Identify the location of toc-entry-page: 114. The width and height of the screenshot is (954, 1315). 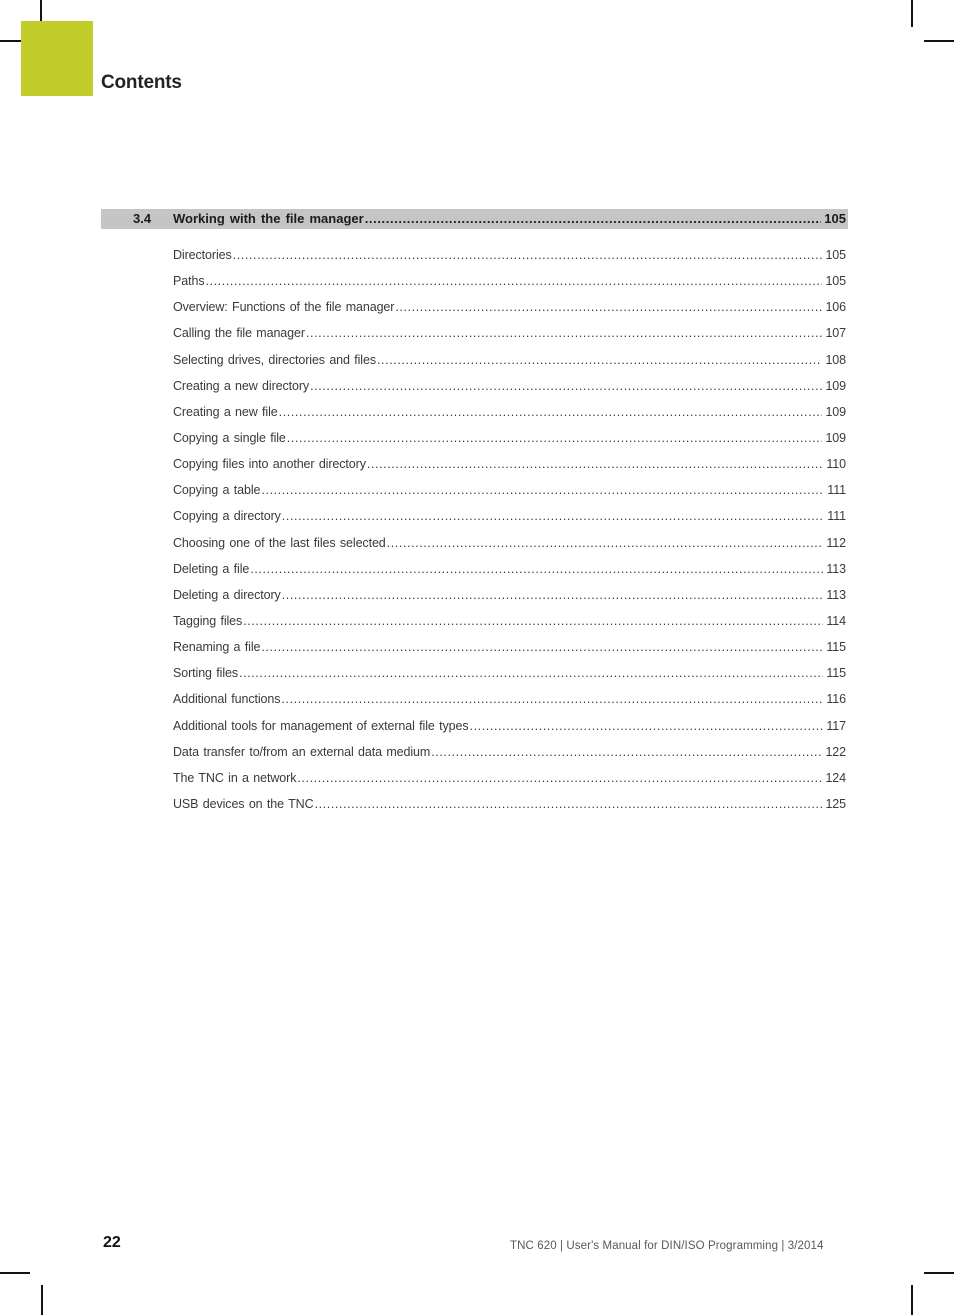
(836, 620).